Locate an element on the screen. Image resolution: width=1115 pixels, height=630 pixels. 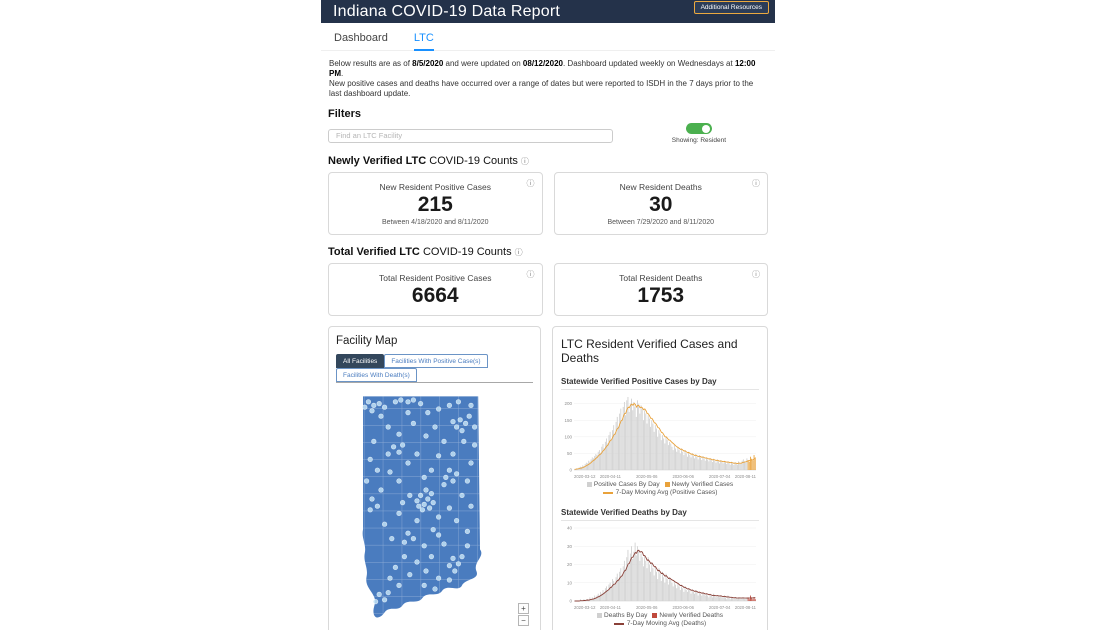
section-title-bold: Total Verified LTC is located at coordinates (374, 252).